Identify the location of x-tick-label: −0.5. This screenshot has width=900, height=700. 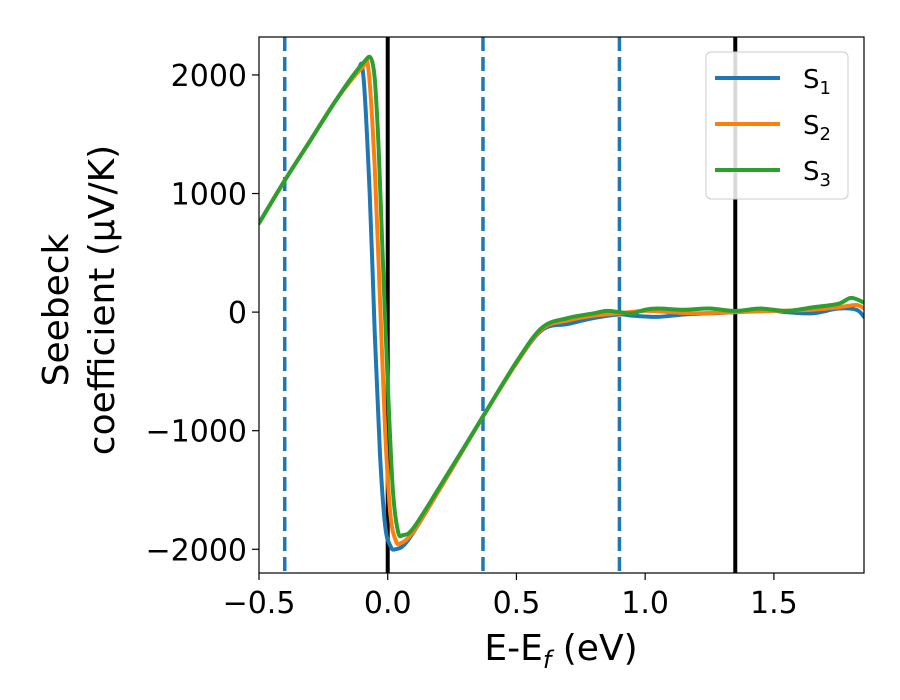
(259, 603).